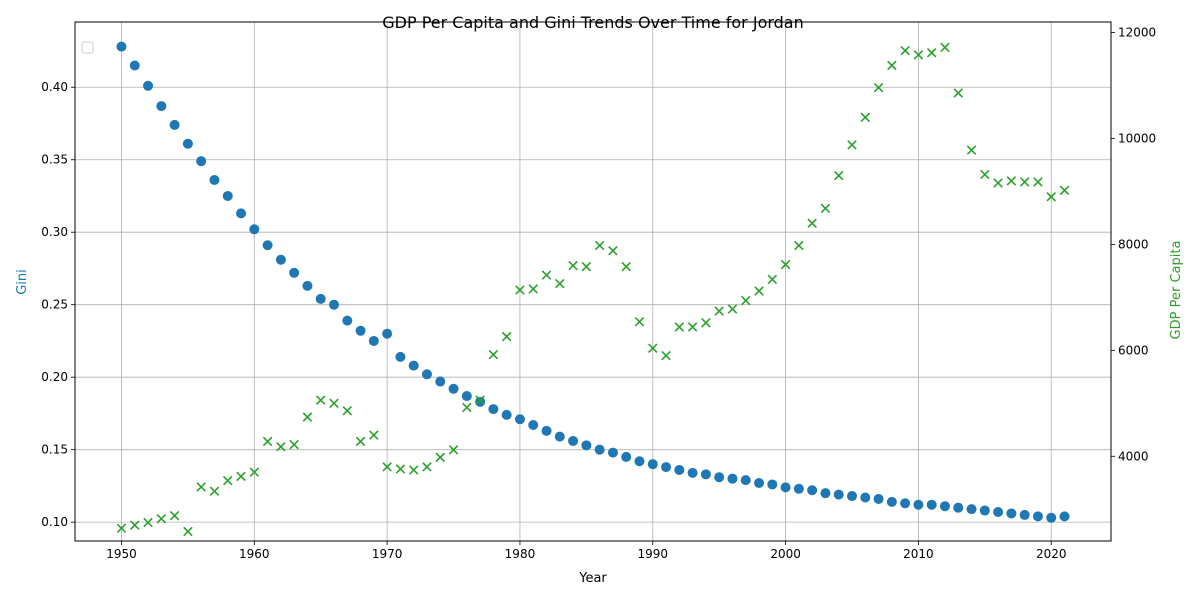 The height and width of the screenshot is (600, 1200). What do you see at coordinates (785, 554) in the screenshot?
I see `x-tick-label: 2000` at bounding box center [785, 554].